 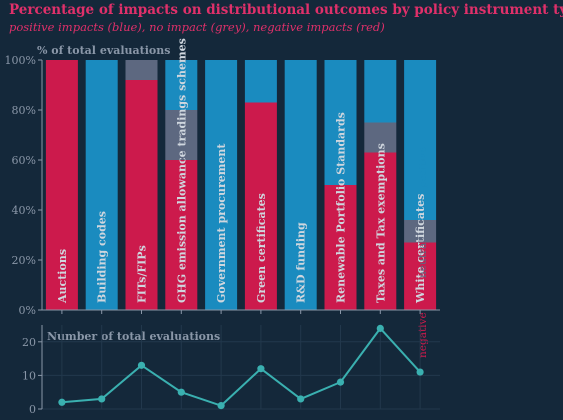 I want to click on category-label: Renewable Portfolio Standards, so click(x=341, y=207).